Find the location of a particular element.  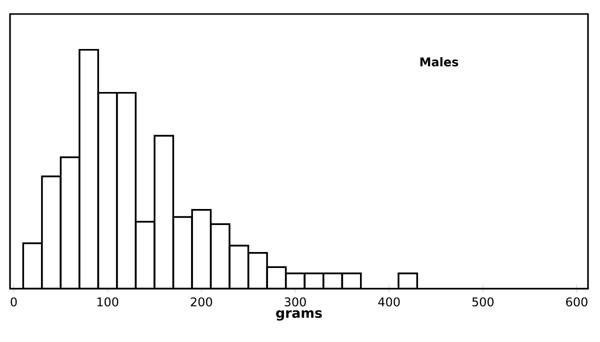

x-tick-label: 300 is located at coordinates (295, 301).